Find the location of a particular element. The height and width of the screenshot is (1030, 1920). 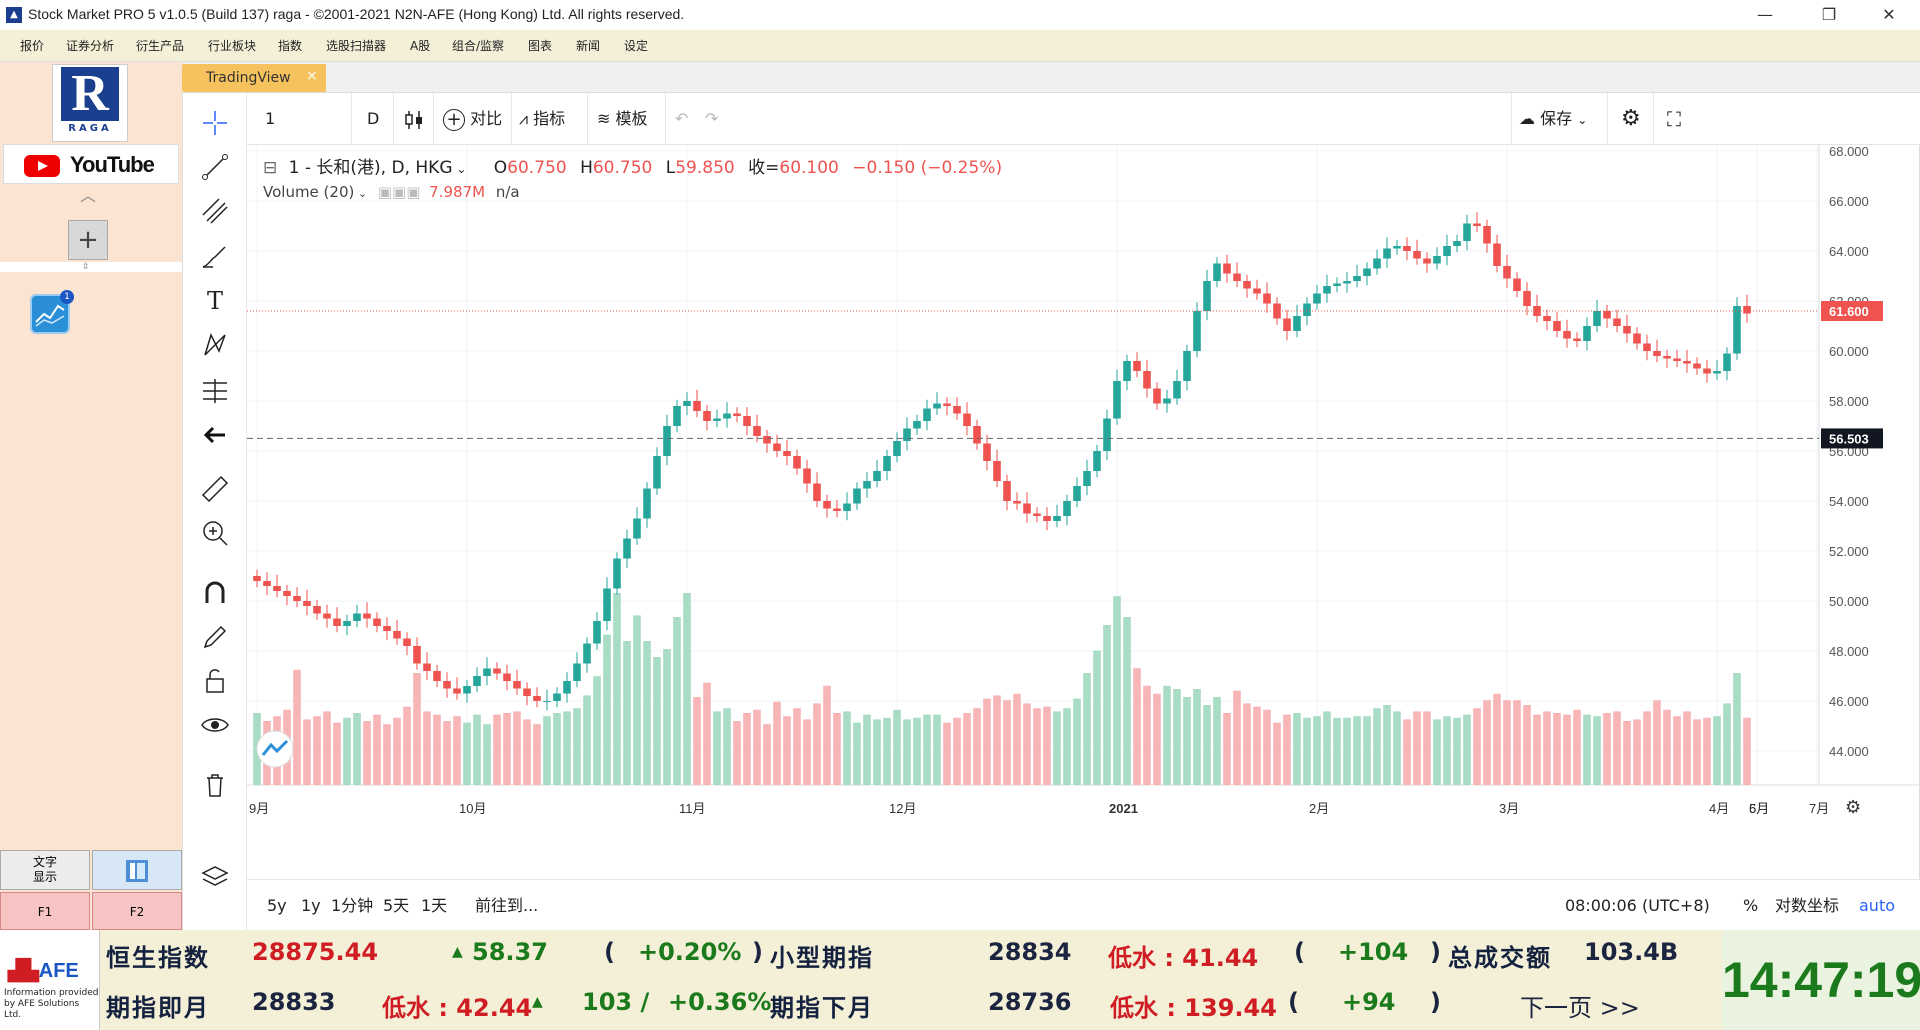

timezone-display: 08:00:06 (UTC+8) is located at coordinates (1637, 905).